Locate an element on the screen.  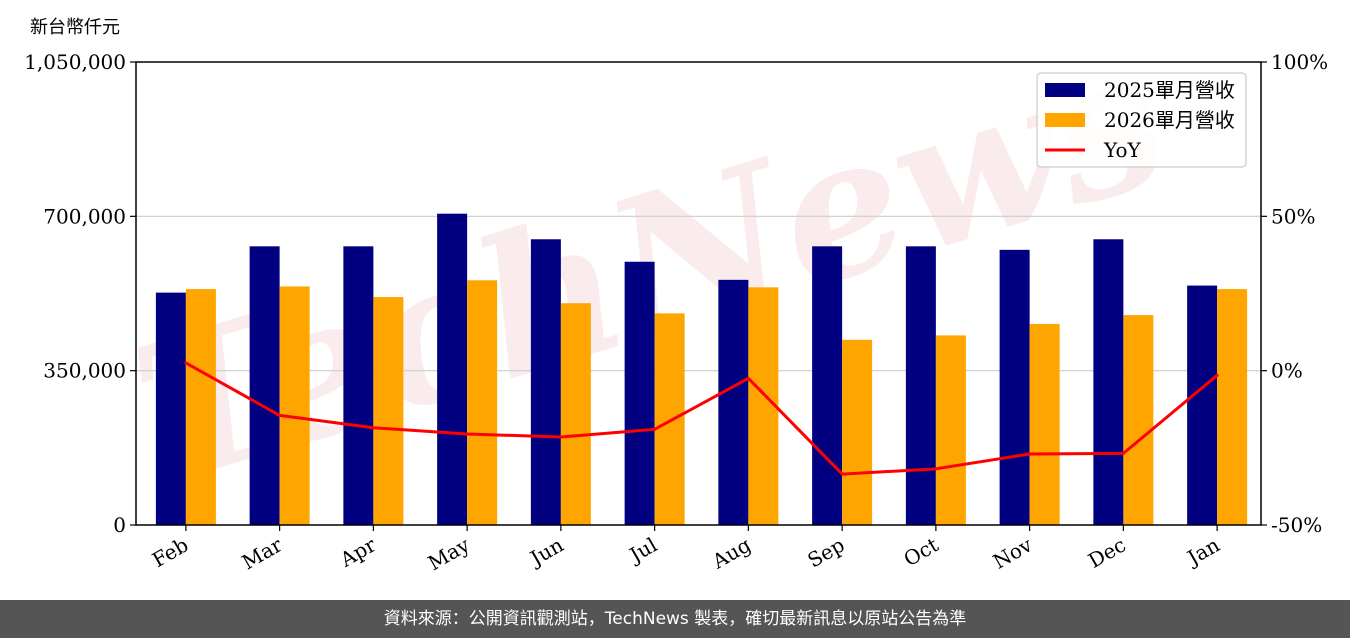
legend: 2025單月營收 2026單月營收 YoY is located at coordinates (1141, 120).